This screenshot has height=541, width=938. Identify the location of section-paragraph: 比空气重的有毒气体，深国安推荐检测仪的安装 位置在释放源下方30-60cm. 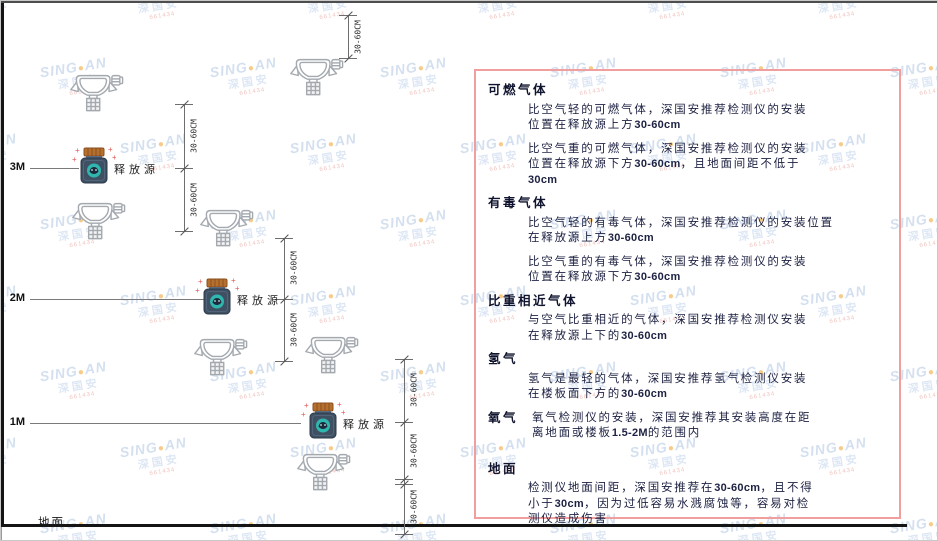
(707, 270).